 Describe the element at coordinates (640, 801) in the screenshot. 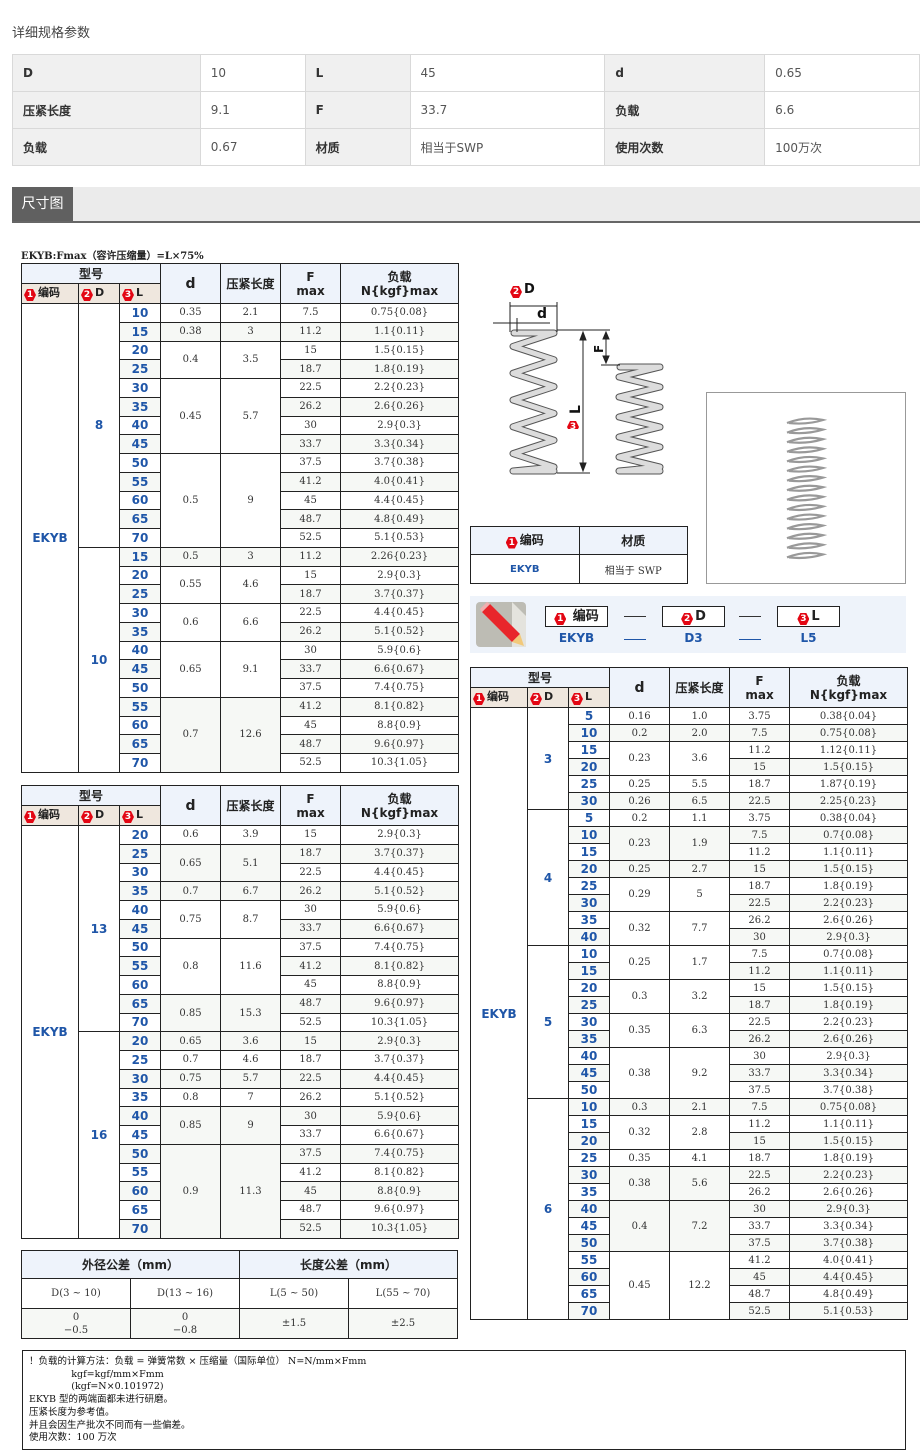

I see `wire-diameter: 0.26` at that location.